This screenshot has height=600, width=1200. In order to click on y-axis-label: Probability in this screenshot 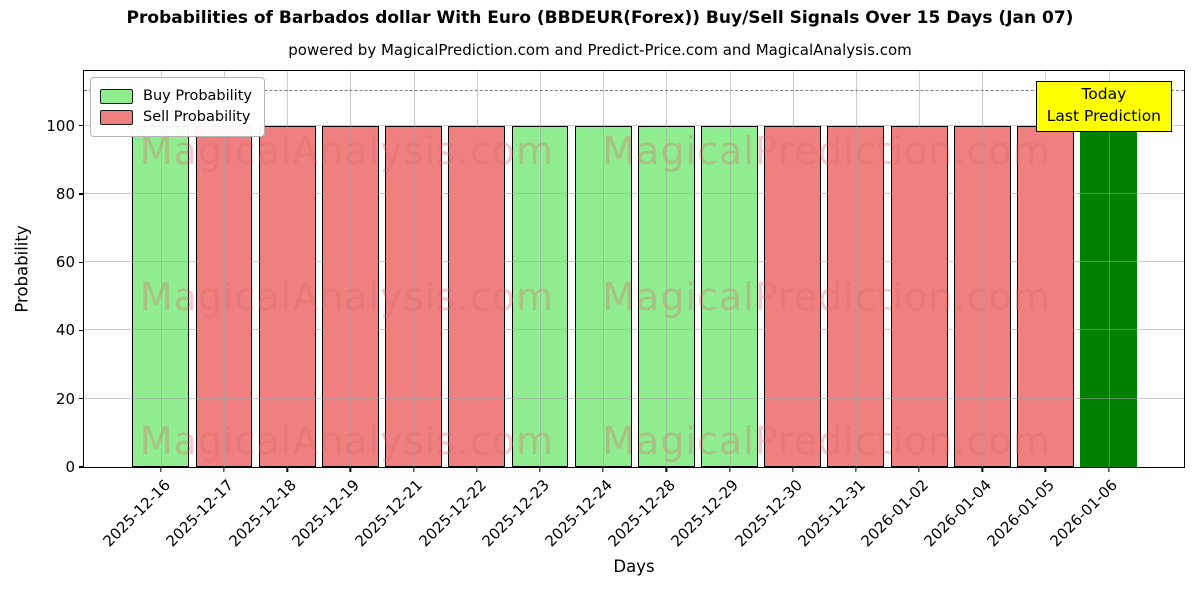, I will do `click(22, 269)`.